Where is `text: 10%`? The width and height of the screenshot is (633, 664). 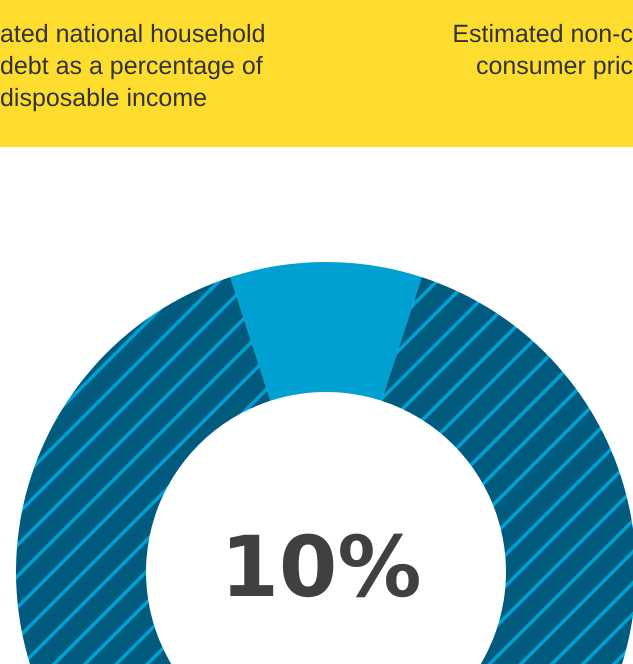 text: 10% is located at coordinates (321, 567).